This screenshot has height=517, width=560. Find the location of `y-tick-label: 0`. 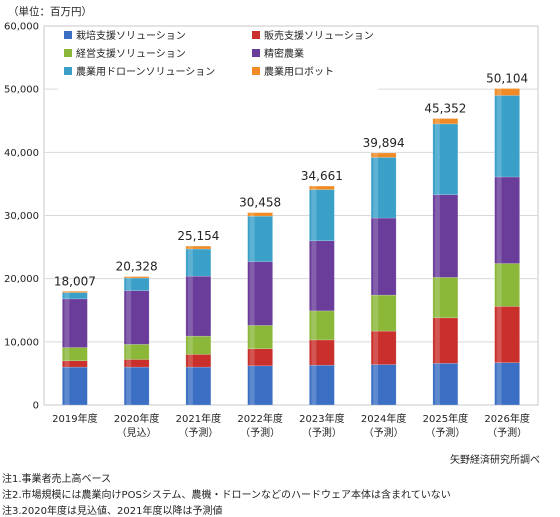

y-tick-label: 0 is located at coordinates (36, 406).